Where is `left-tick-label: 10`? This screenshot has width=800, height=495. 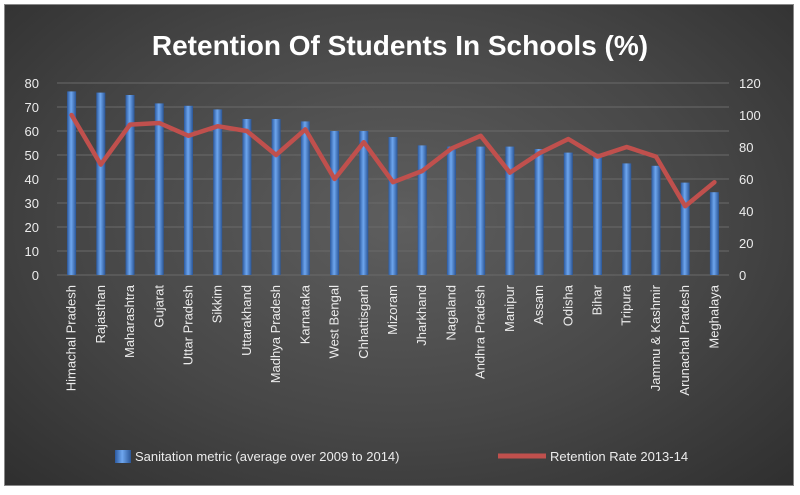 left-tick-label: 10 is located at coordinates (32, 251).